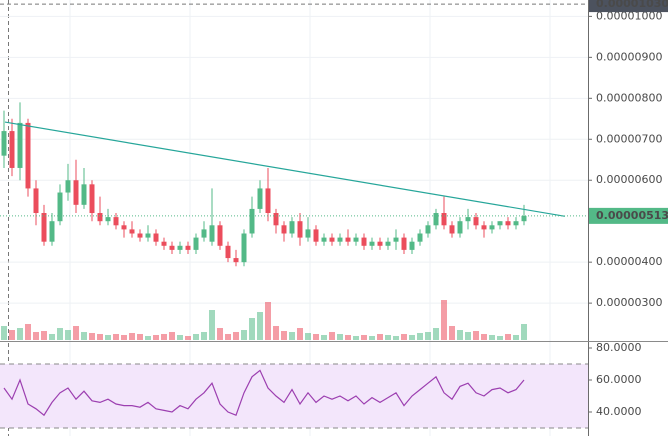  I want to click on crosshair-price-box, so click(628, 6).